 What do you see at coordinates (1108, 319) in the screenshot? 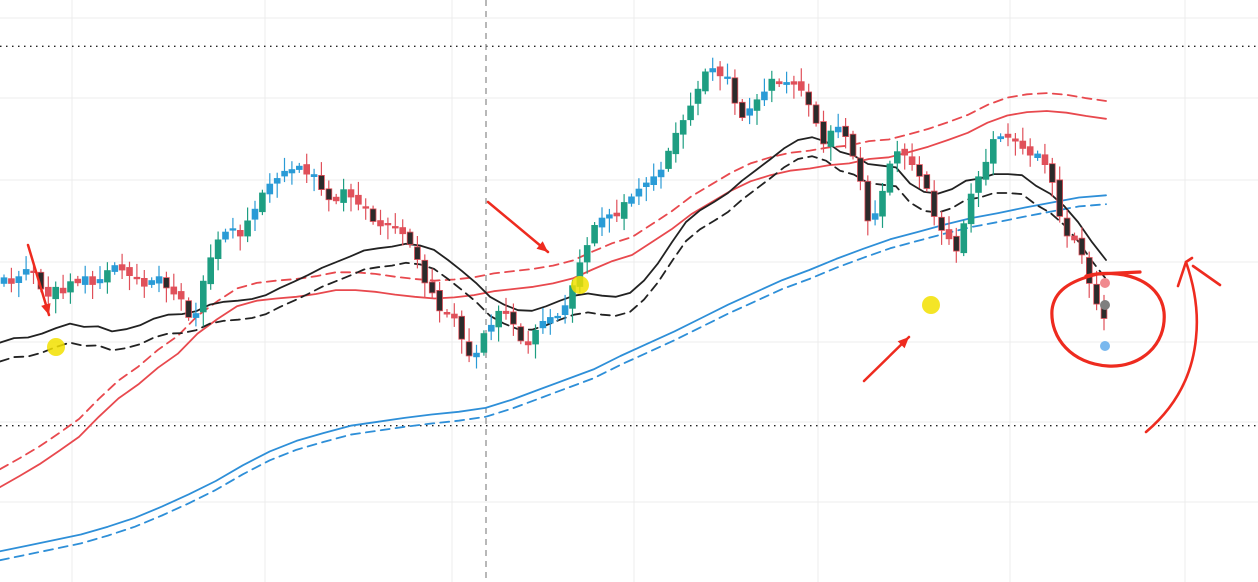
I see `red-freehand-circle` at bounding box center [1108, 319].